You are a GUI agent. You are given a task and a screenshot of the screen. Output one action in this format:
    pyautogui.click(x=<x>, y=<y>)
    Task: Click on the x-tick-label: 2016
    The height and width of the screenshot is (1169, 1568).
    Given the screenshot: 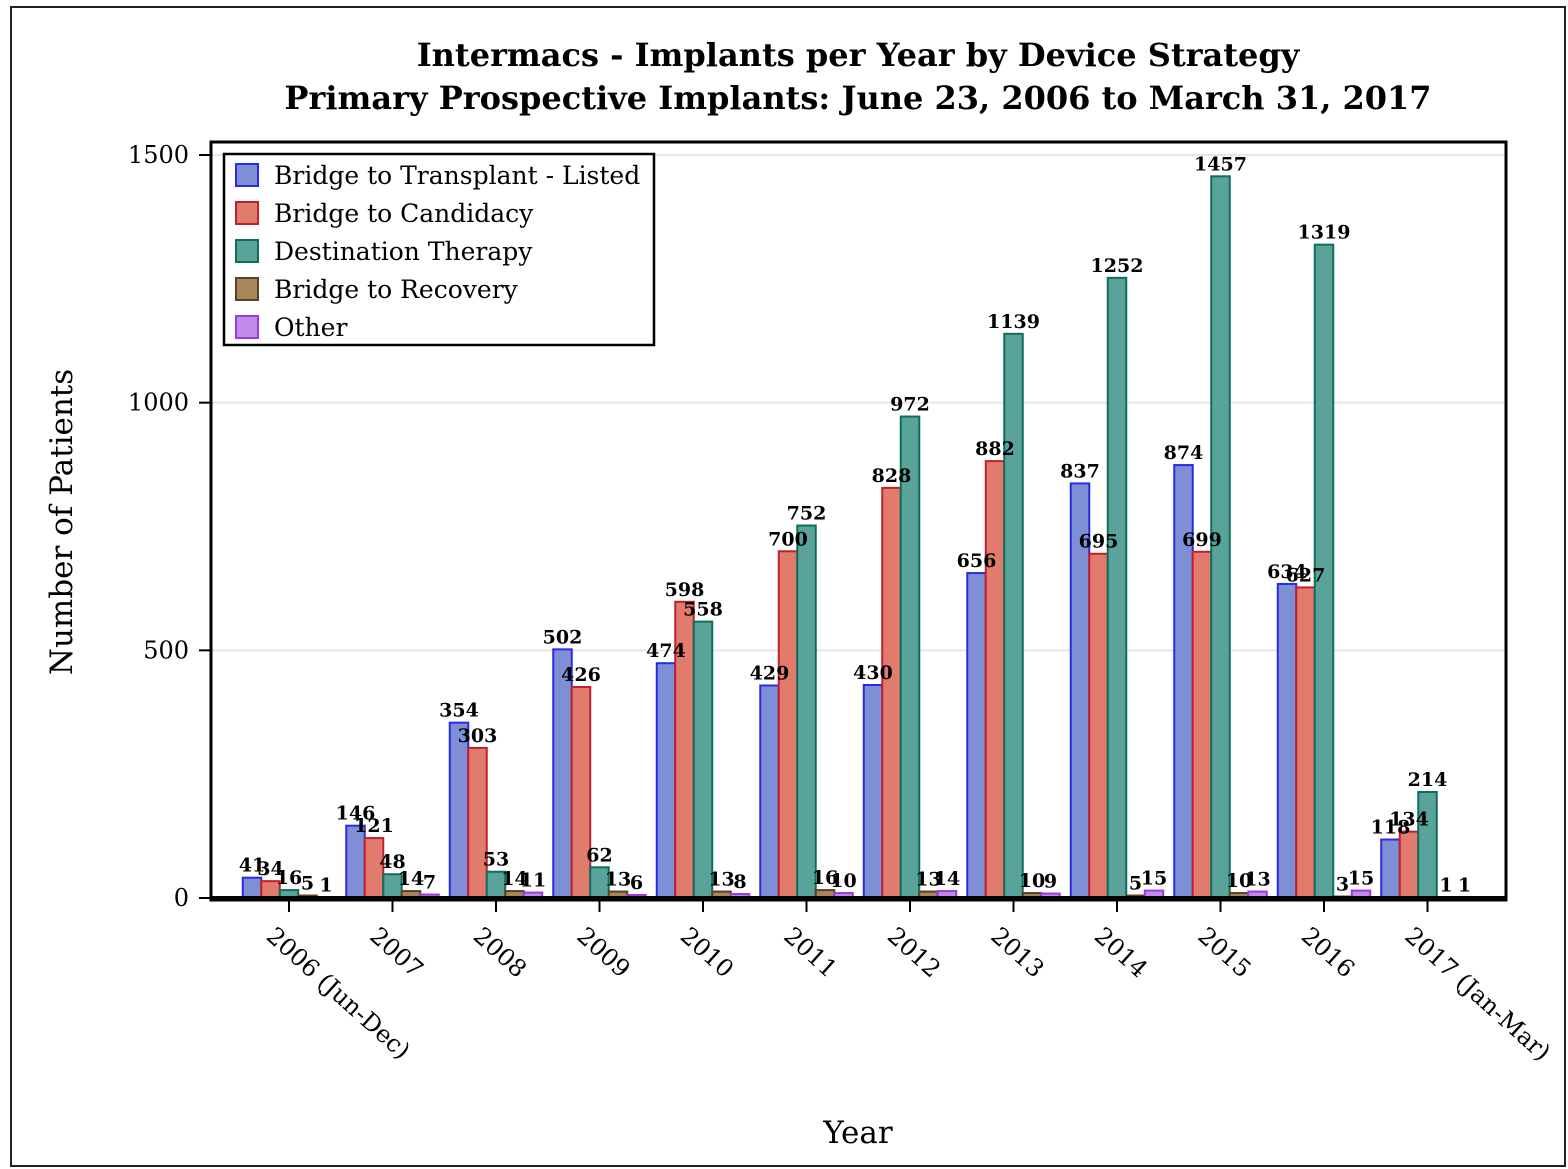 What is the action you would take?
    pyautogui.click(x=1328, y=953)
    